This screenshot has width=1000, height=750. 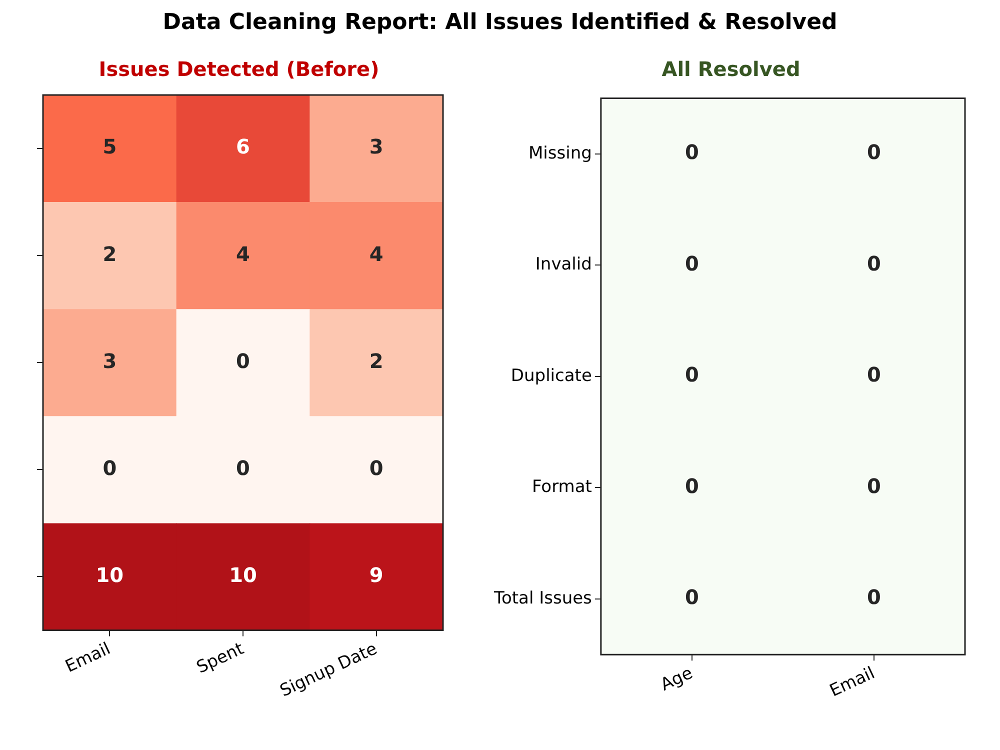 I want to click on y-tick-label: Total Issues, so click(x=542, y=598).